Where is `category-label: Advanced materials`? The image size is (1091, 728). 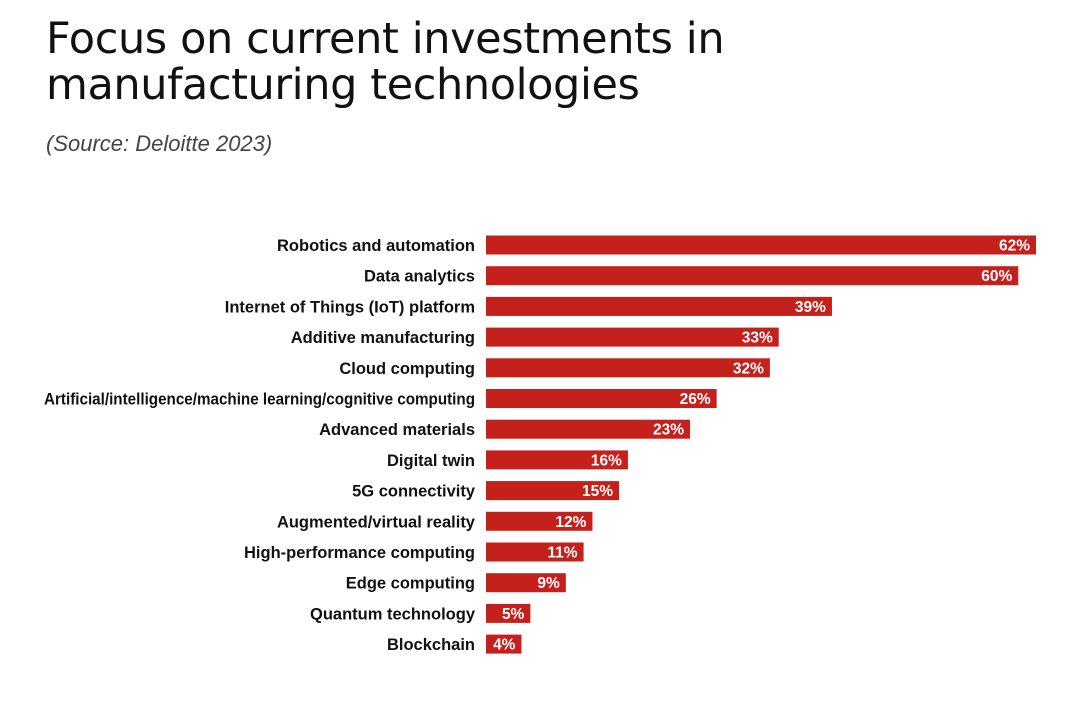 category-label: Advanced materials is located at coordinates (397, 430).